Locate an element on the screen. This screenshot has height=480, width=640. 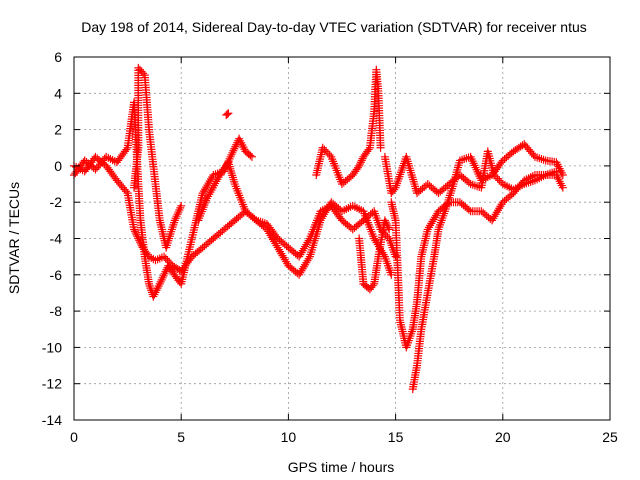
y-tick-label: -10 is located at coordinates (52, 347).